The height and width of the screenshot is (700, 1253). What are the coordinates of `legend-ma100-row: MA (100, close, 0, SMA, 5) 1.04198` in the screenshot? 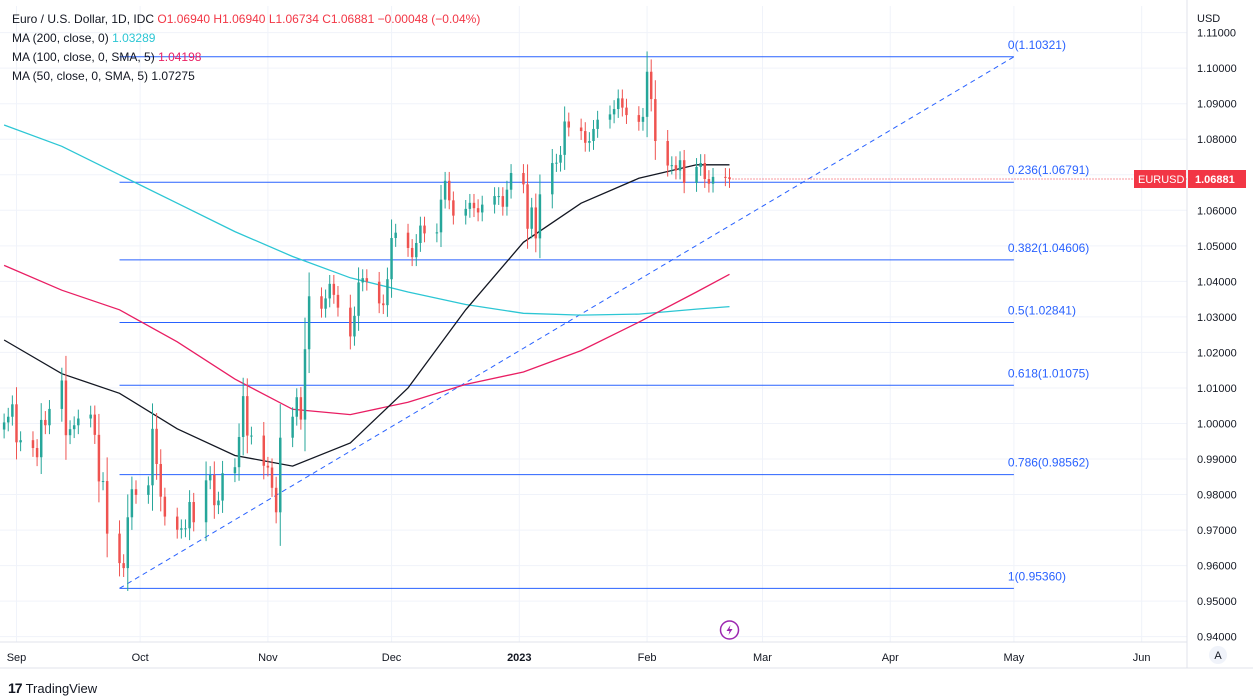 It's located at (246, 57).